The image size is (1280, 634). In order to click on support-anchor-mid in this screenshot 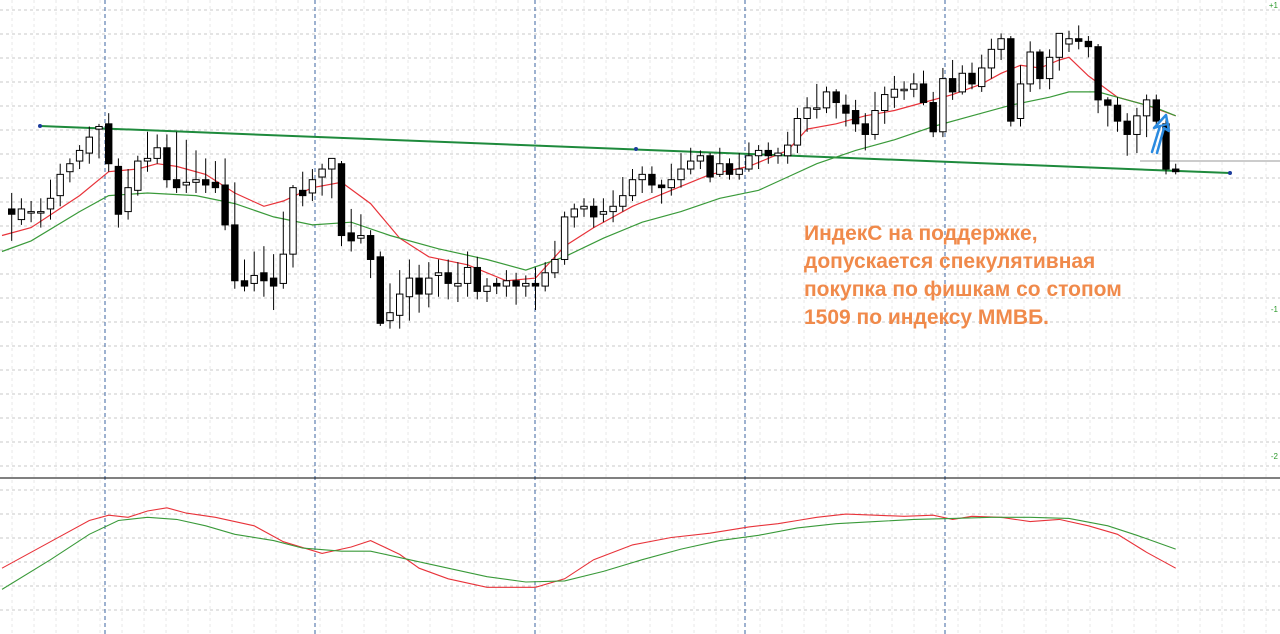, I will do `click(636, 149)`.